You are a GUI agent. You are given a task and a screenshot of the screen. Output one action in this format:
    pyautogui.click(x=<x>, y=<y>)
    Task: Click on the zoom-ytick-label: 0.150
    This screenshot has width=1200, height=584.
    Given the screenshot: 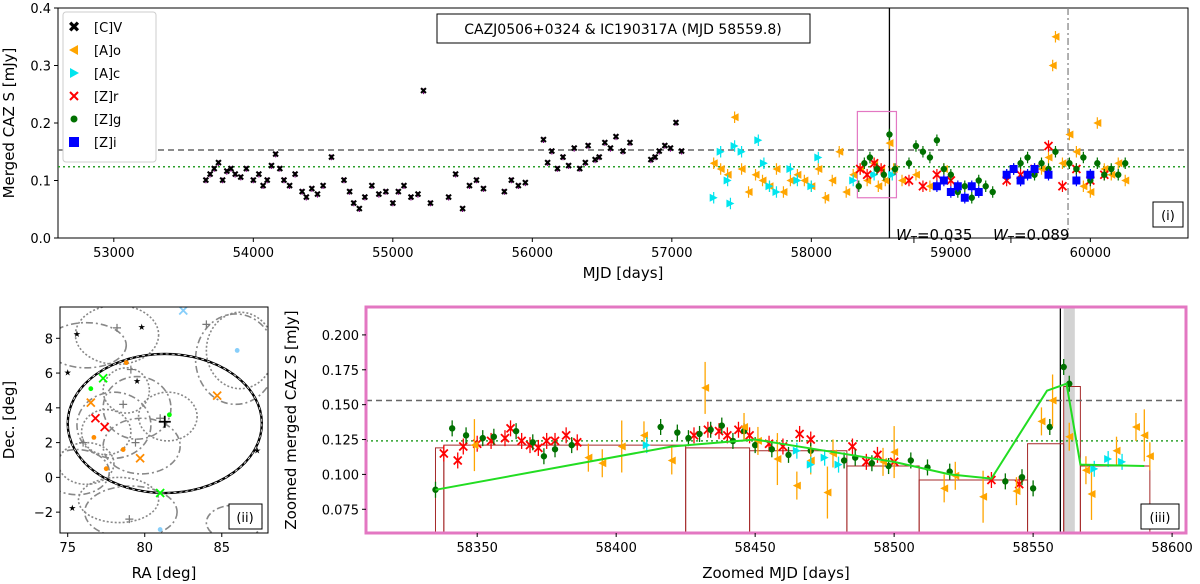 What is the action you would take?
    pyautogui.click(x=340, y=406)
    